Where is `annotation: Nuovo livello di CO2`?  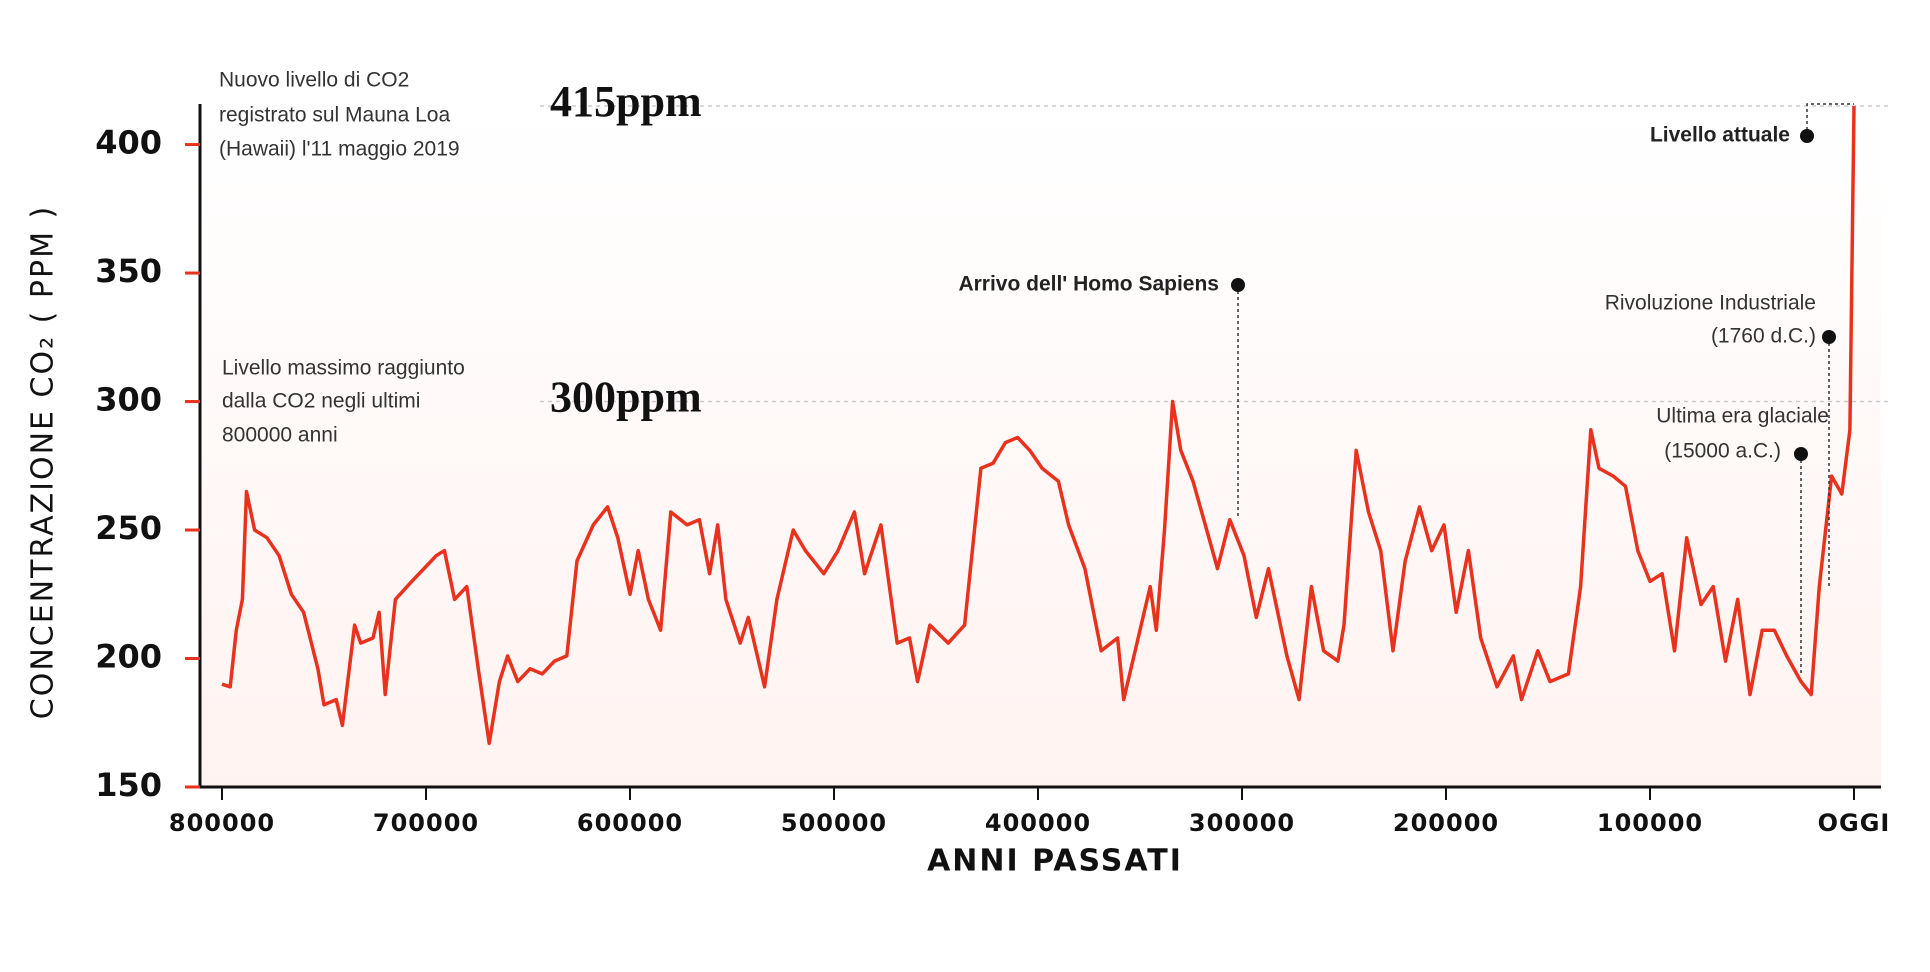
annotation: Nuovo livello di CO2 is located at coordinates (314, 80).